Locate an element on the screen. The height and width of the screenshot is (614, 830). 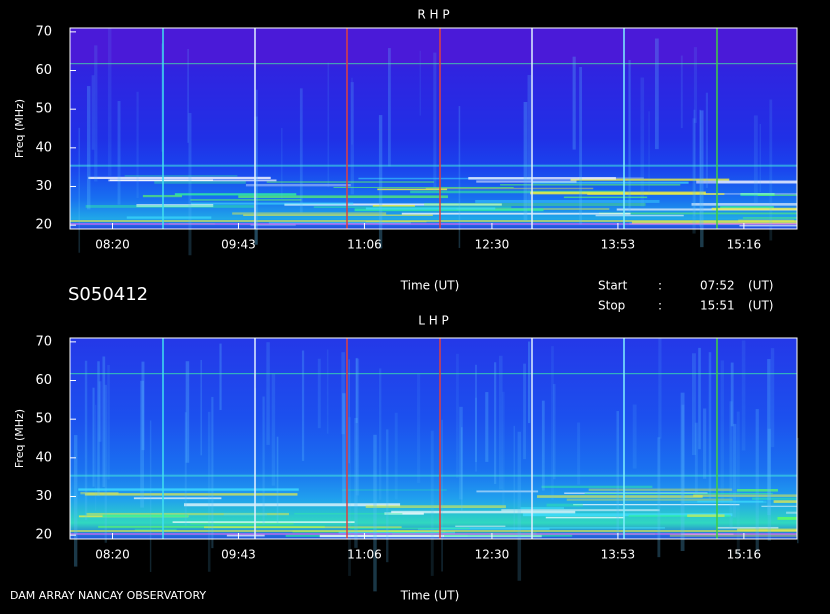
x-tick-label: 12:30 is located at coordinates (492, 555).